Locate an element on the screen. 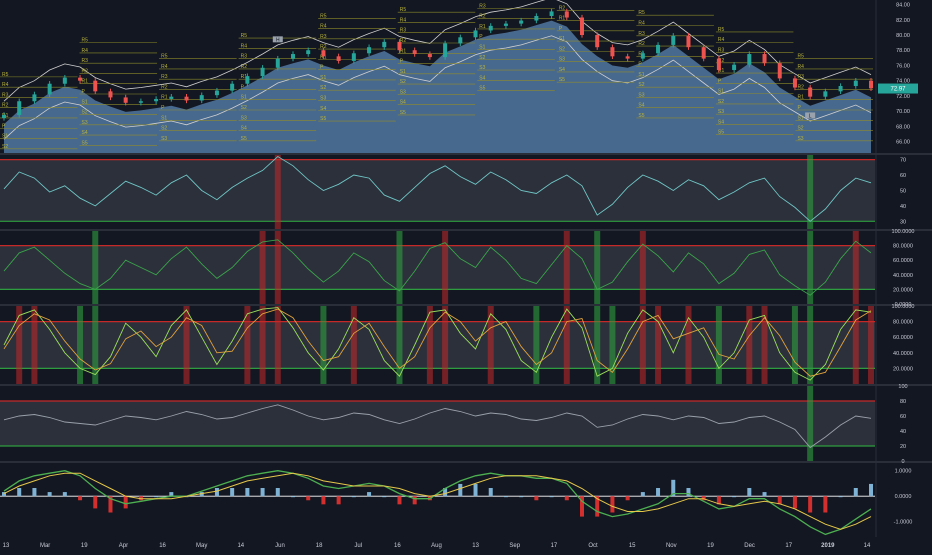  time-axis-label: Nov is located at coordinates (671, 546).